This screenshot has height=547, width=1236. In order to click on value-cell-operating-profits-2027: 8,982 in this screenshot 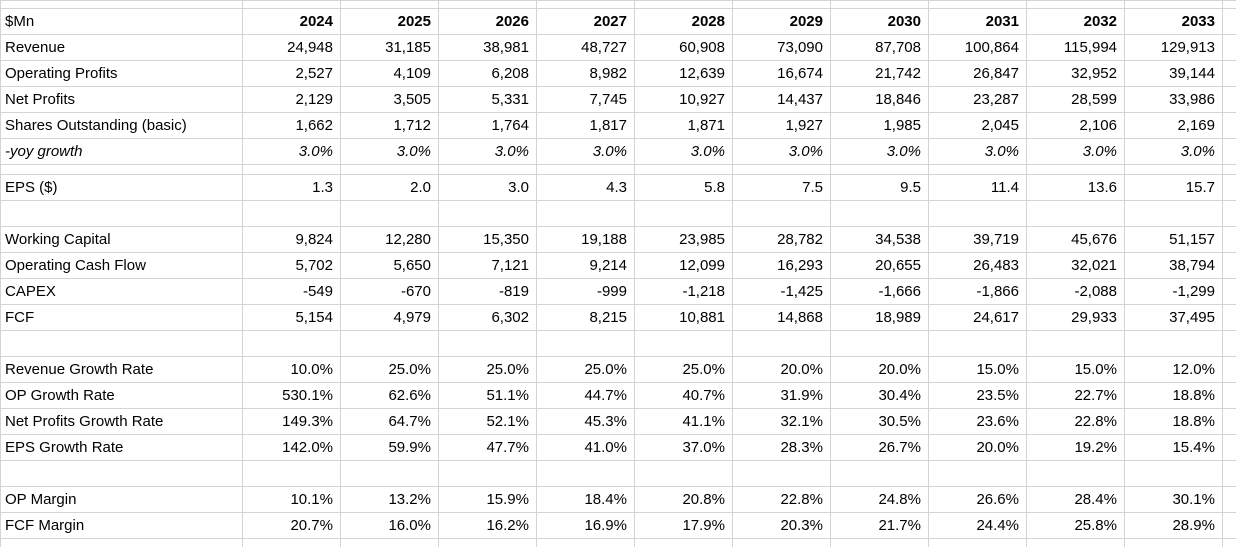, I will do `click(585, 73)`.